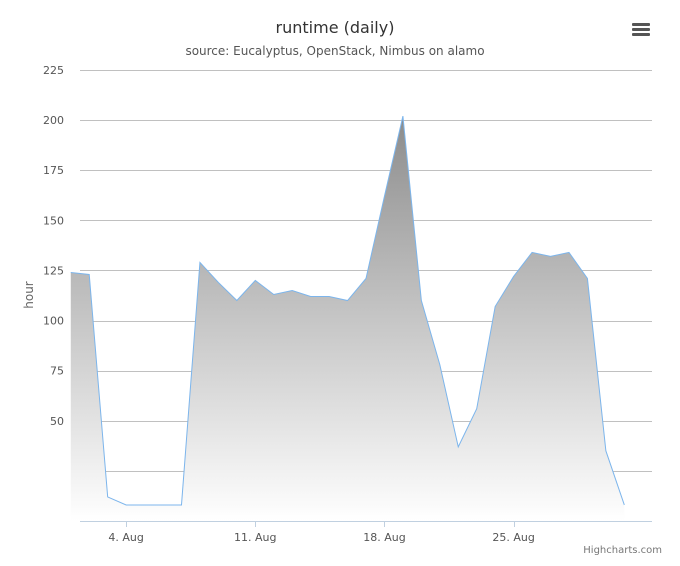 The width and height of the screenshot is (680, 566). What do you see at coordinates (57, 371) in the screenshot?
I see `y-tick-label: 75` at bounding box center [57, 371].